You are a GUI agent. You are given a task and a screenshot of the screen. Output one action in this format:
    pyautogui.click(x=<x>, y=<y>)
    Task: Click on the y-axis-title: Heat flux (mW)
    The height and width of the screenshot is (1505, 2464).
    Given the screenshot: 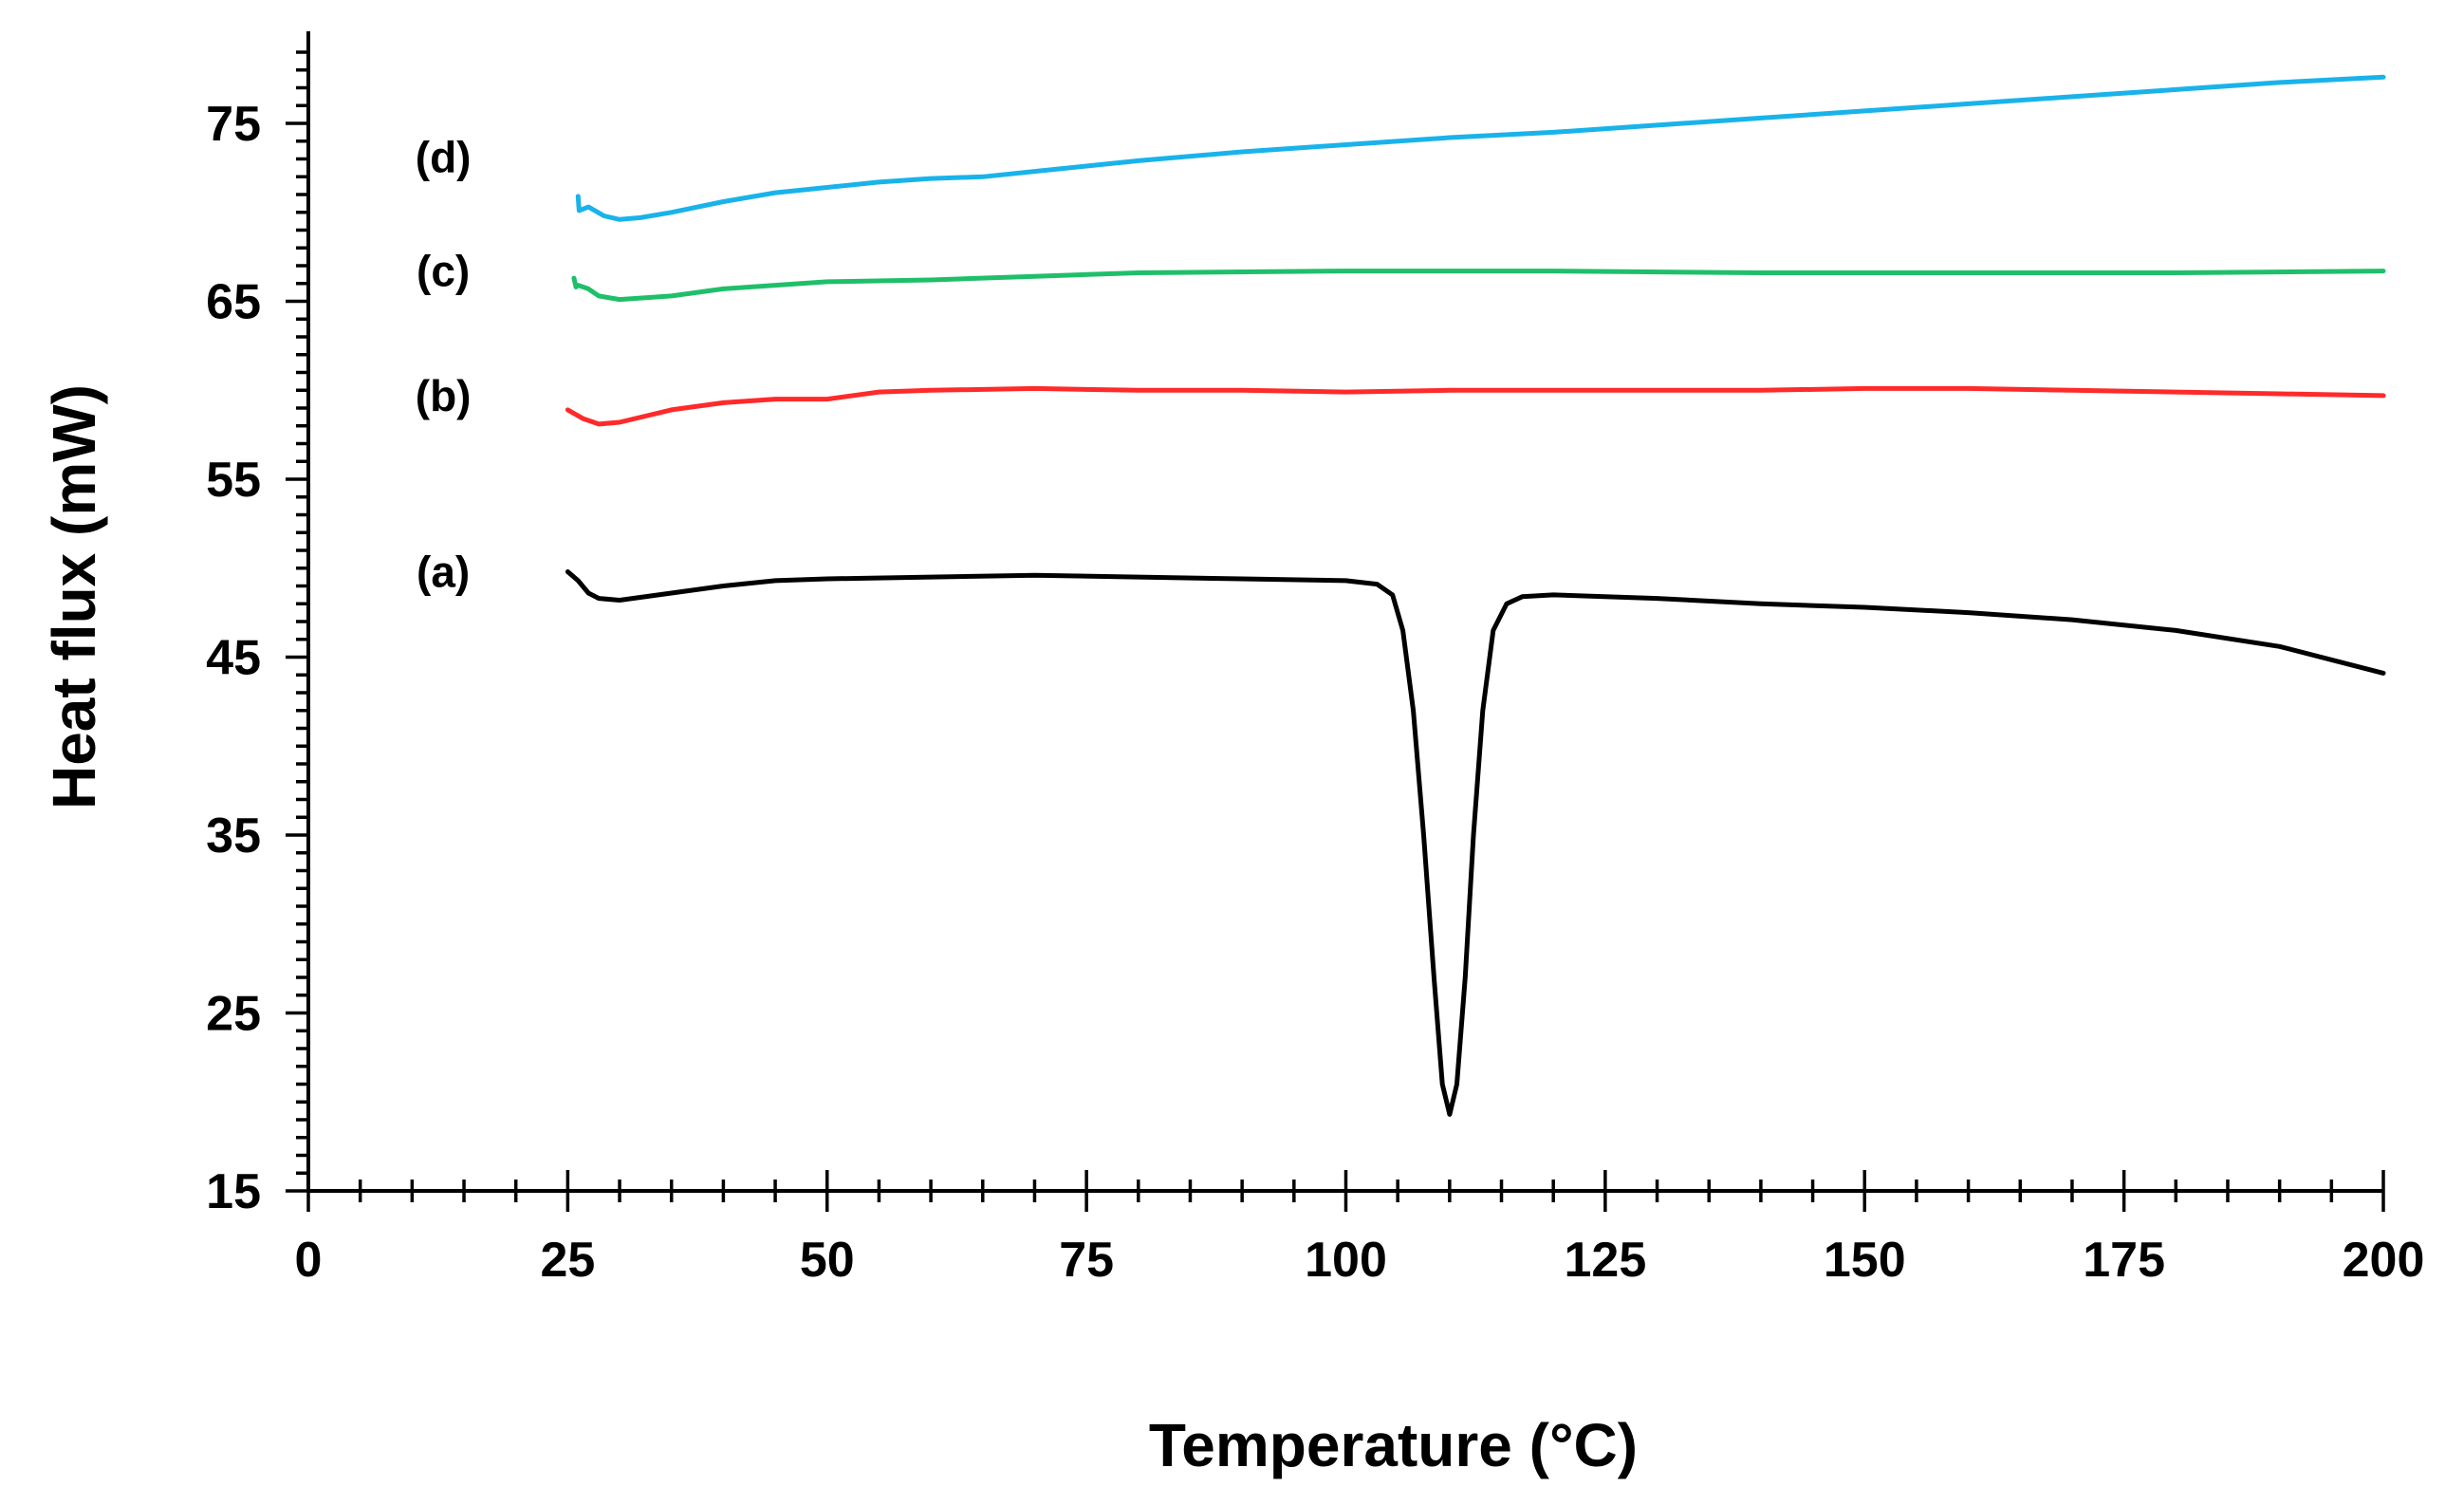 What is the action you would take?
    pyautogui.click(x=74, y=597)
    